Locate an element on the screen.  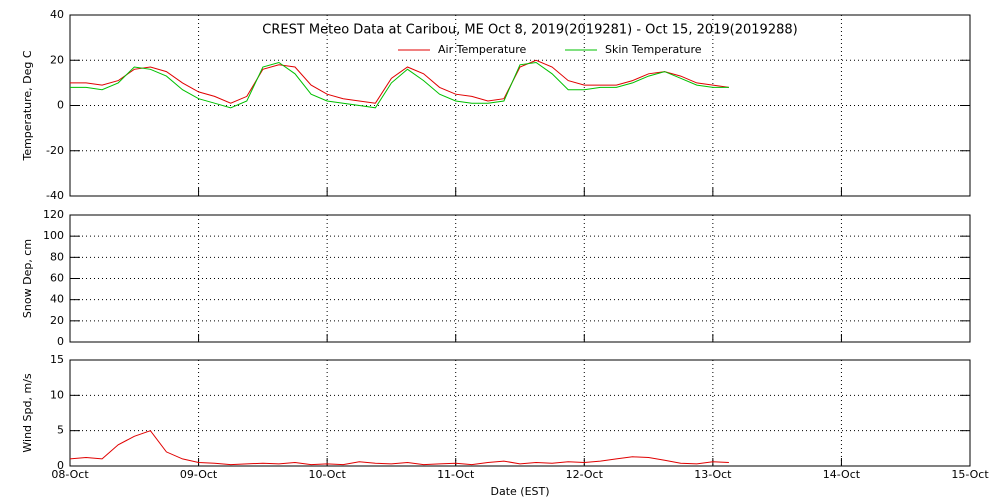
x-tick-label: 15-Oct is located at coordinates (970, 474).